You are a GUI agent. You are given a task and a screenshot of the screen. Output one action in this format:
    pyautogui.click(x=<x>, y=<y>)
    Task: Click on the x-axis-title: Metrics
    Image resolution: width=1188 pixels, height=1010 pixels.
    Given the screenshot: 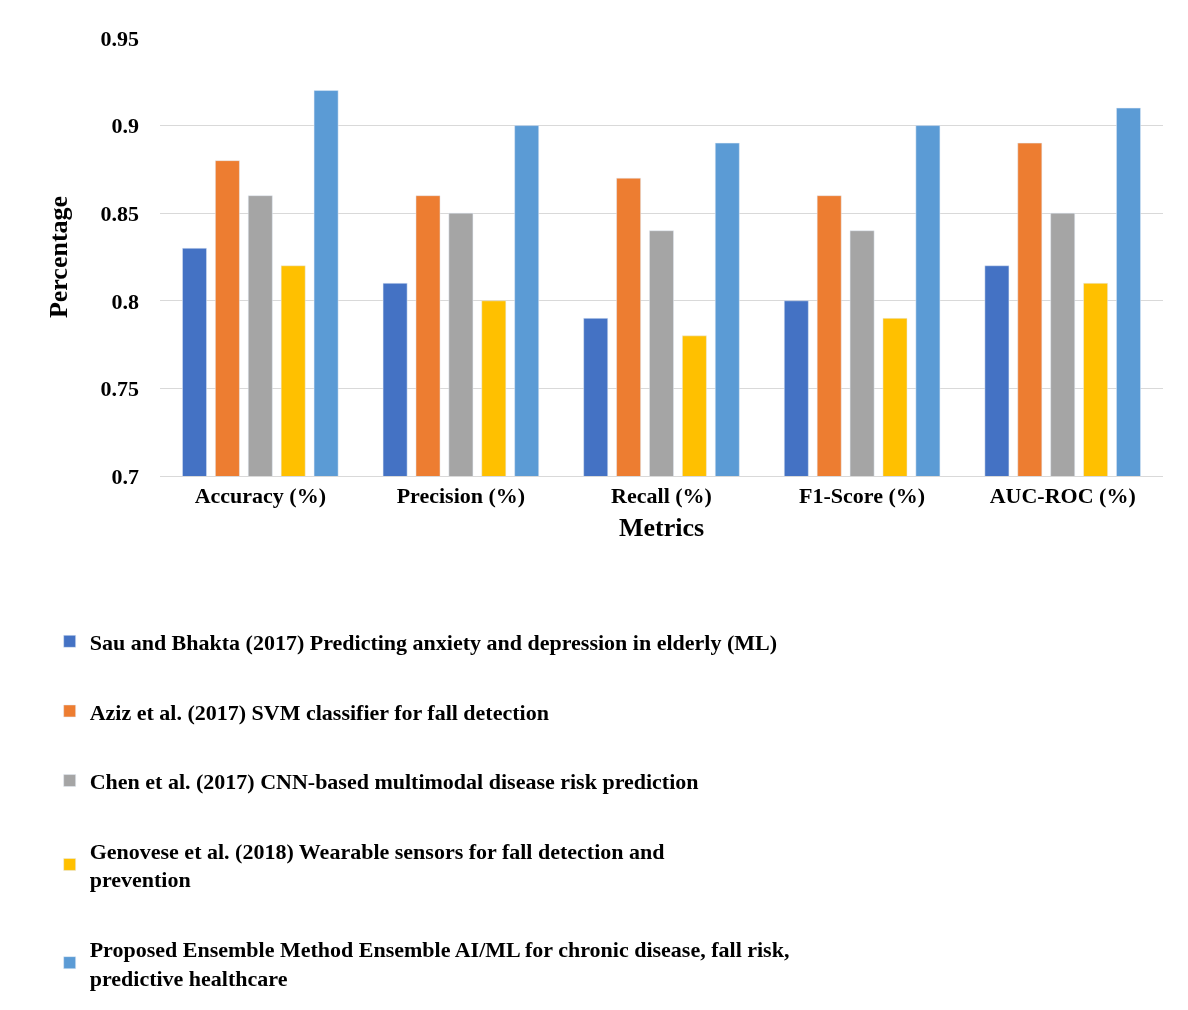 What is the action you would take?
    pyautogui.click(x=661, y=528)
    